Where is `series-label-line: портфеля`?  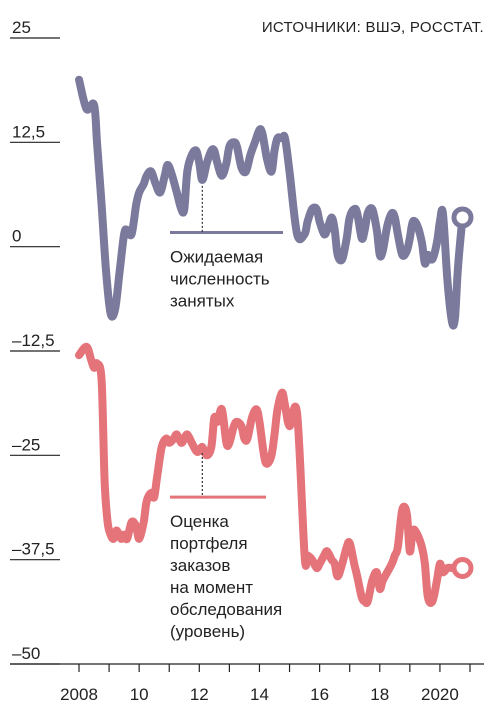 series-label-line: портфеля is located at coordinates (209, 543).